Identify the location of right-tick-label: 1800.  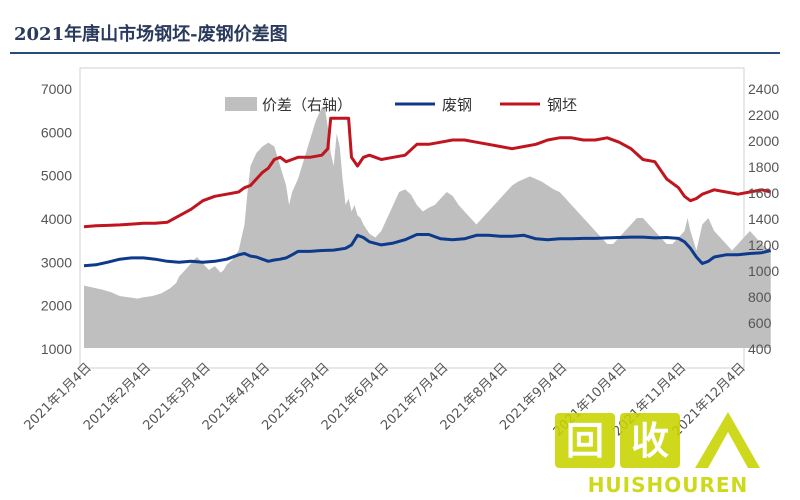
(763, 167).